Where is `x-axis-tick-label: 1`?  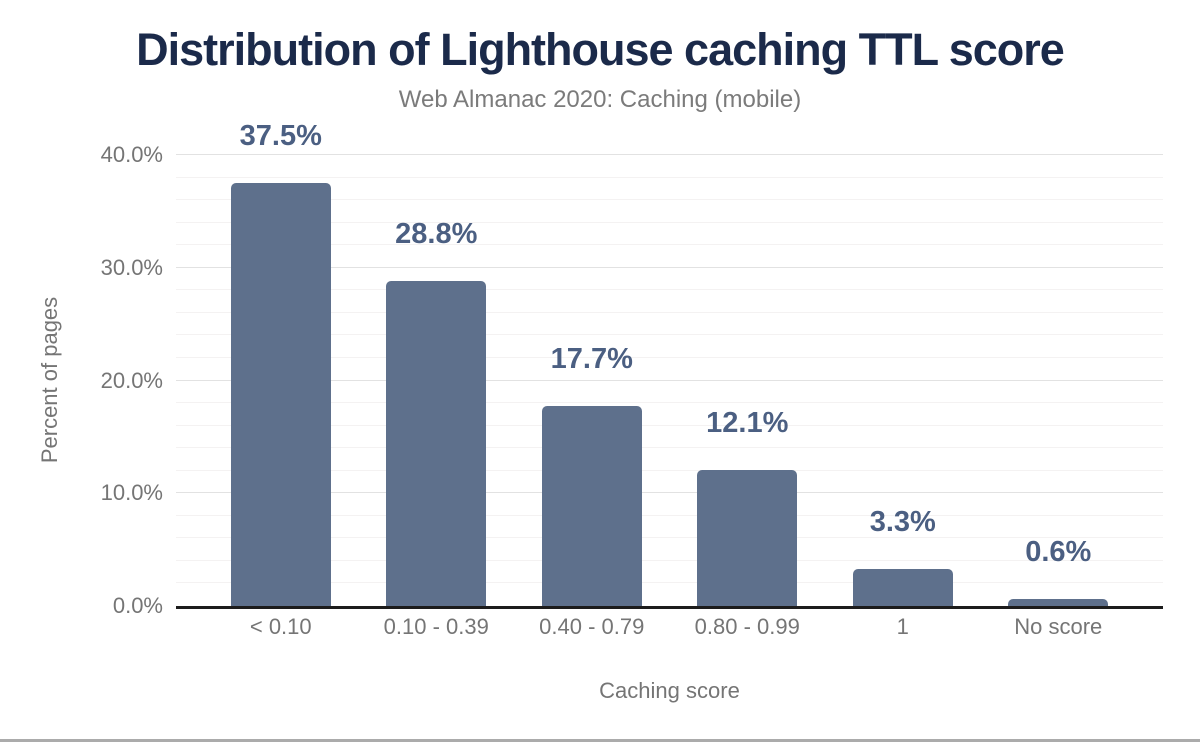
x-axis-tick-label: 1 is located at coordinates (902, 626).